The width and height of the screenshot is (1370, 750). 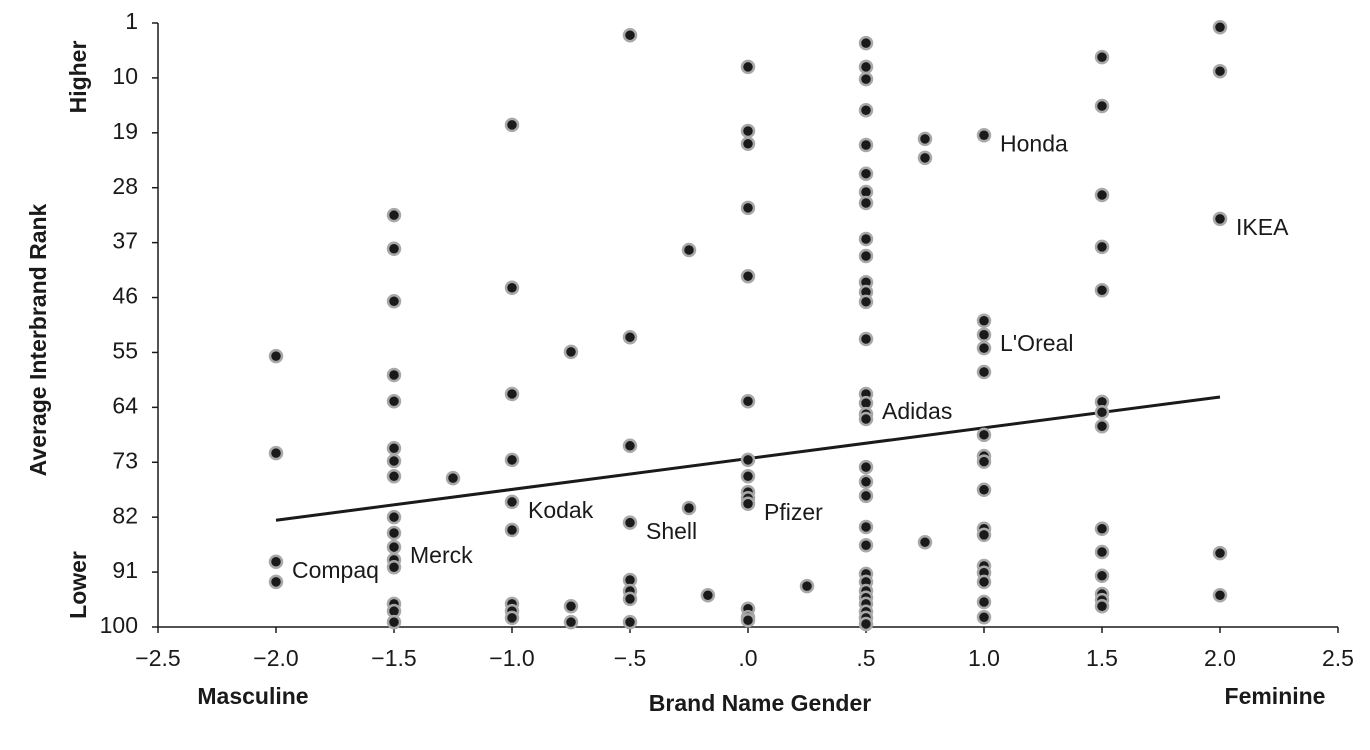 What do you see at coordinates (747, 658) in the screenshot?
I see `x-tick-label: .0` at bounding box center [747, 658].